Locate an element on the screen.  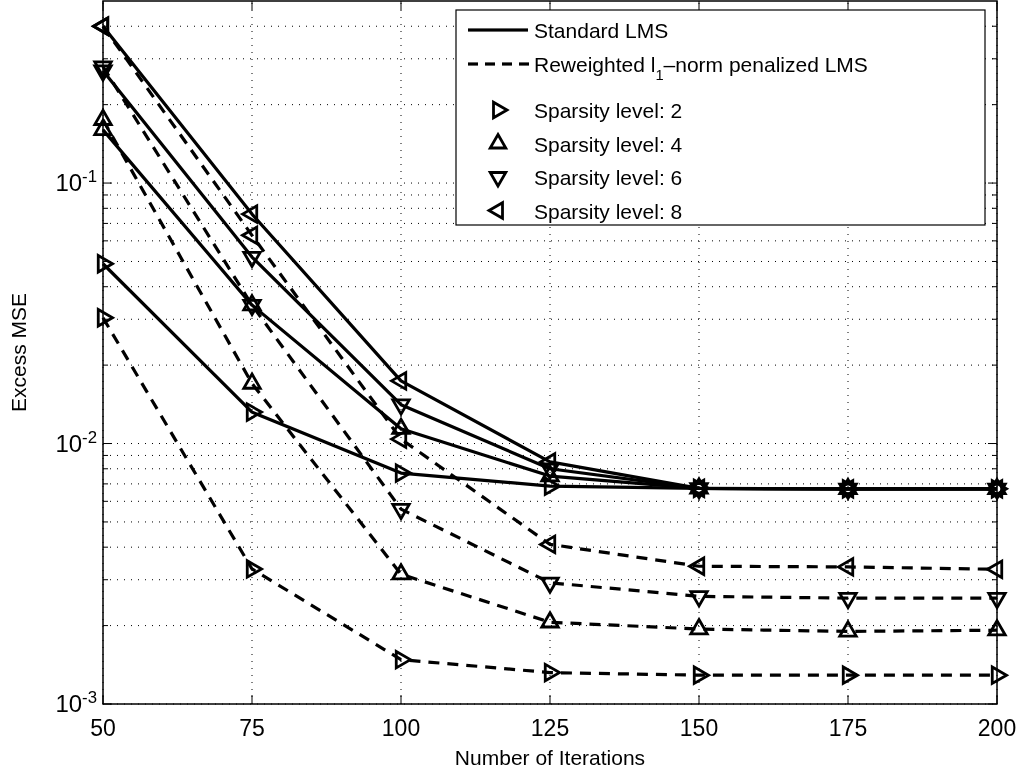
x-tick-label: 125 is located at coordinates (550, 728).